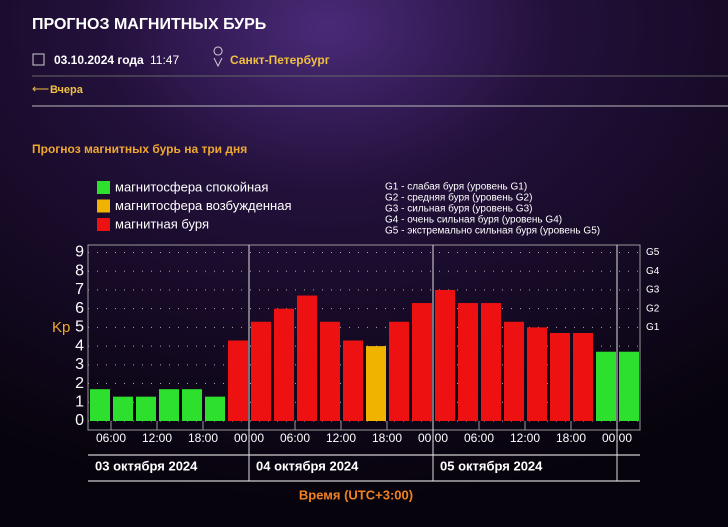  What do you see at coordinates (79, 327) in the screenshot?
I see `y-tick-label: 5` at bounding box center [79, 327].